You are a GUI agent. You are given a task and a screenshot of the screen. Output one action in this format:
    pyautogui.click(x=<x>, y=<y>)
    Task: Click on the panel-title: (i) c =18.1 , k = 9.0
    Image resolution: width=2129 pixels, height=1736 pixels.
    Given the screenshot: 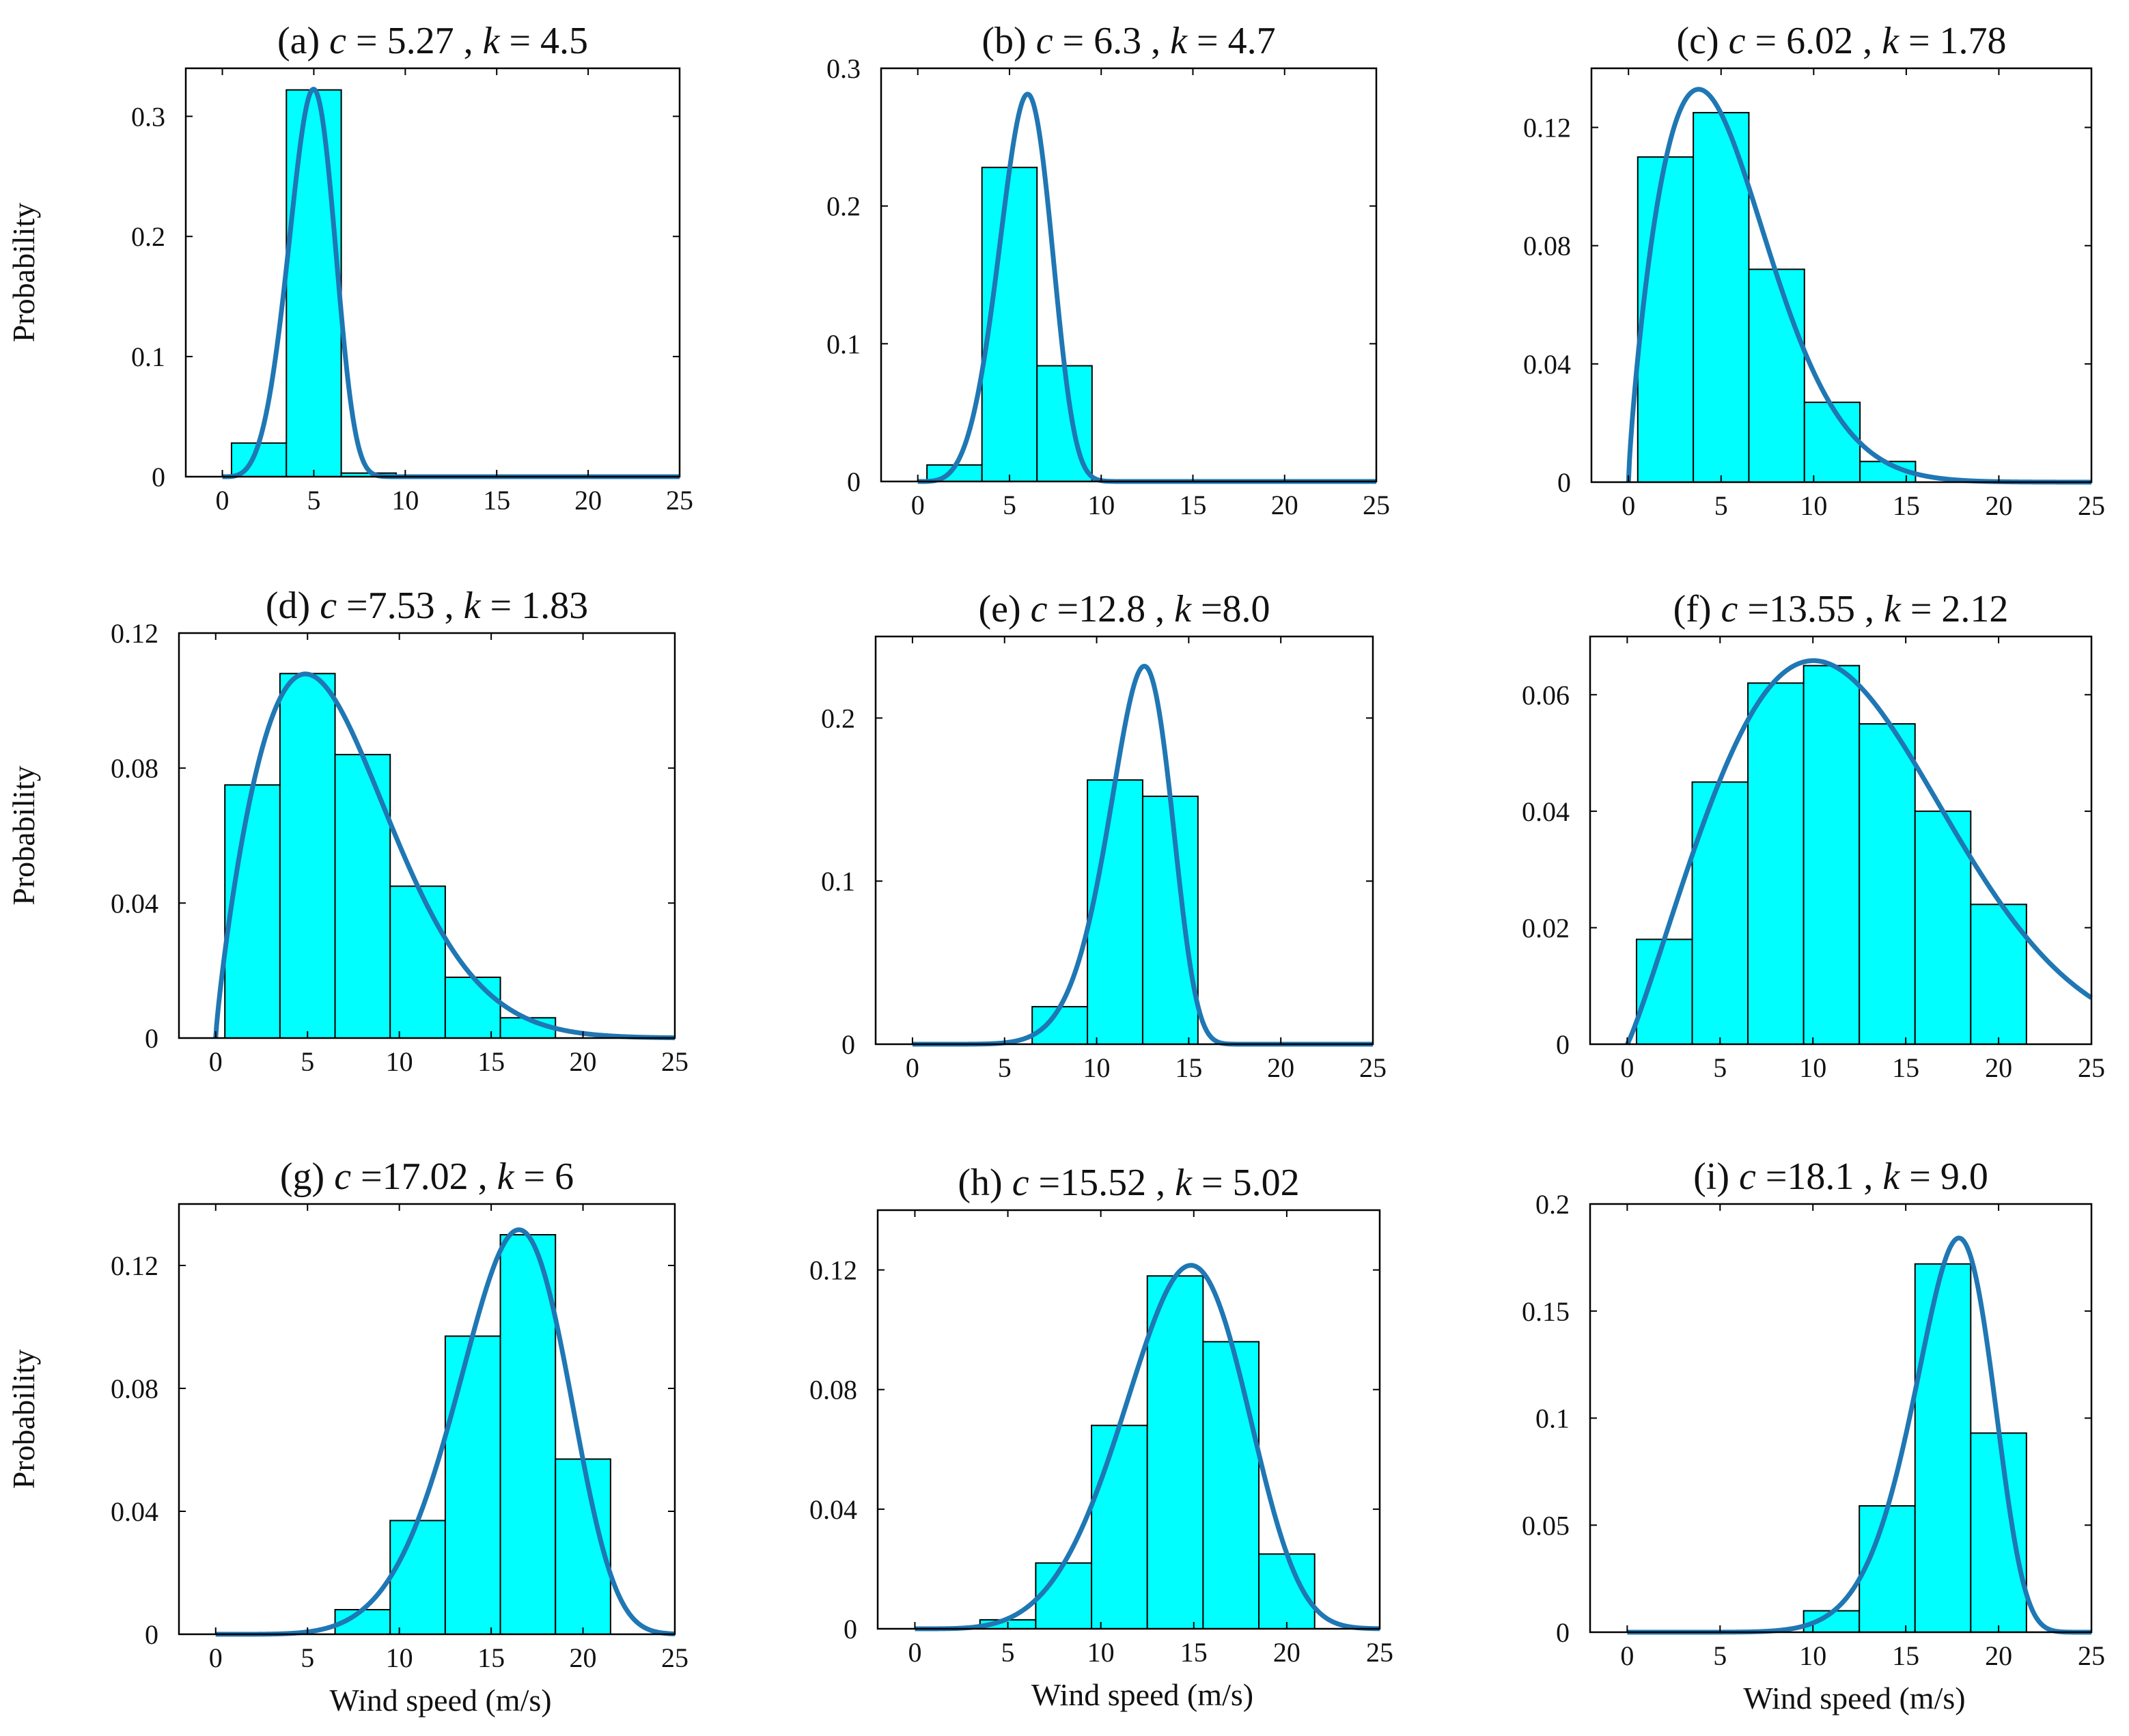 What is the action you would take?
    pyautogui.click(x=1840, y=1177)
    